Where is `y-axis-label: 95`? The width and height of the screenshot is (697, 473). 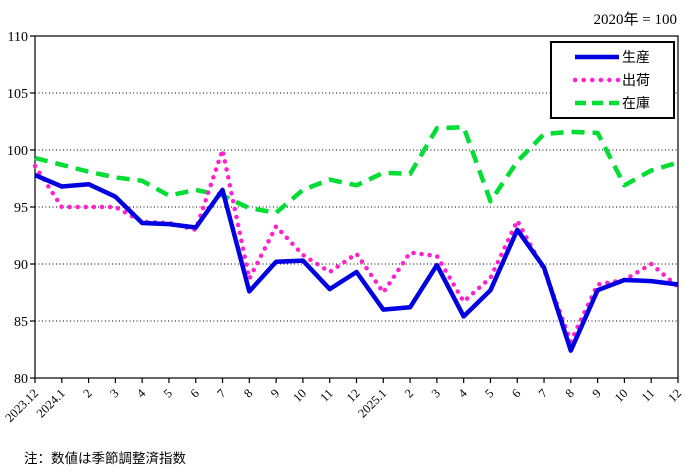
y-axis-label: 95 is located at coordinates (21, 208).